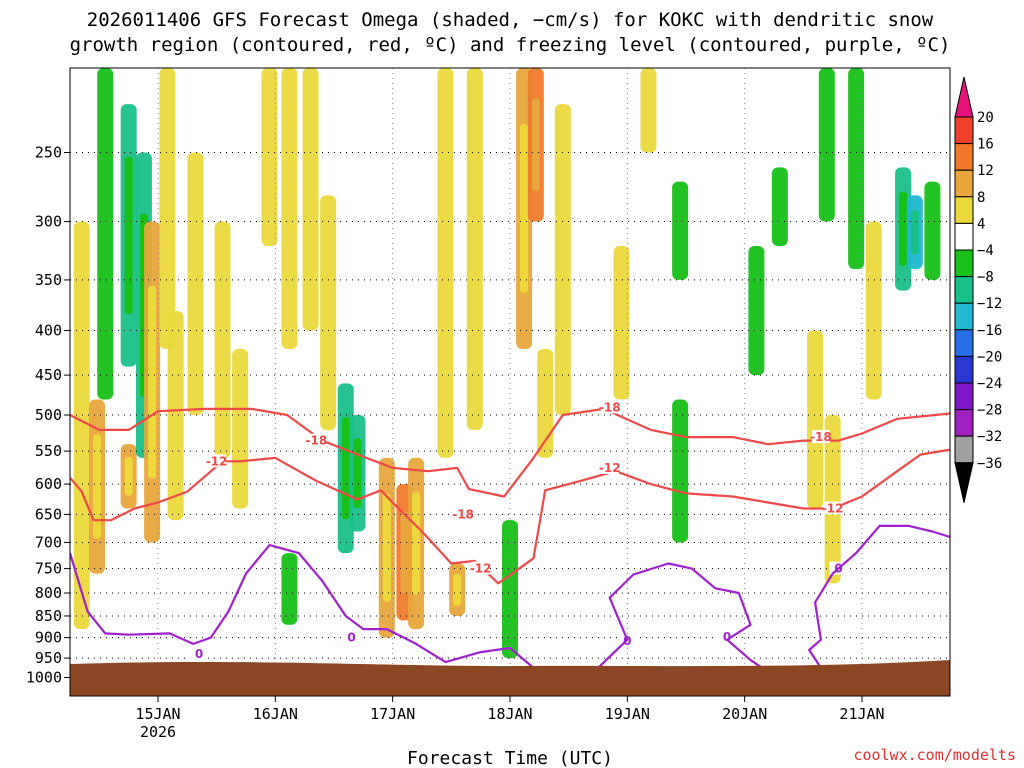 The width and height of the screenshot is (1024, 768). Describe the element at coordinates (48, 593) in the screenshot. I see `y-tick-label: 800` at that location.